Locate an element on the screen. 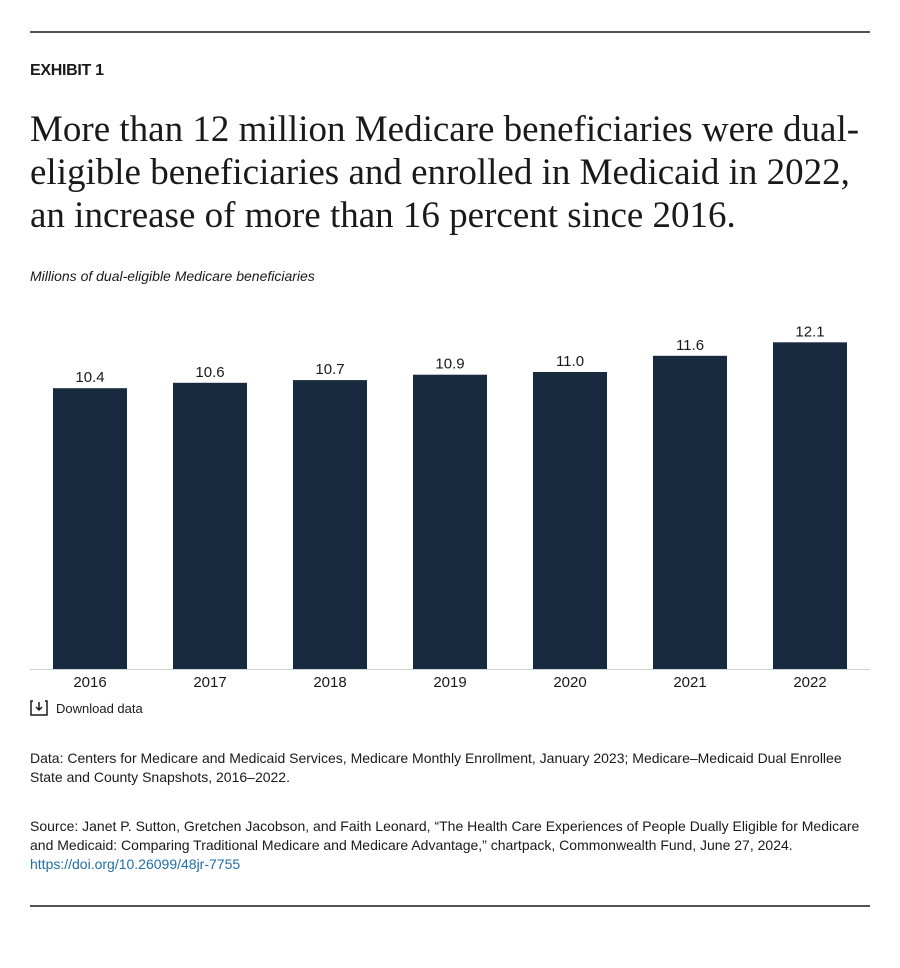 This screenshot has width=900, height=968. doi-link: https://doi.org/10.26099/48jr-7755 is located at coordinates (135, 864).